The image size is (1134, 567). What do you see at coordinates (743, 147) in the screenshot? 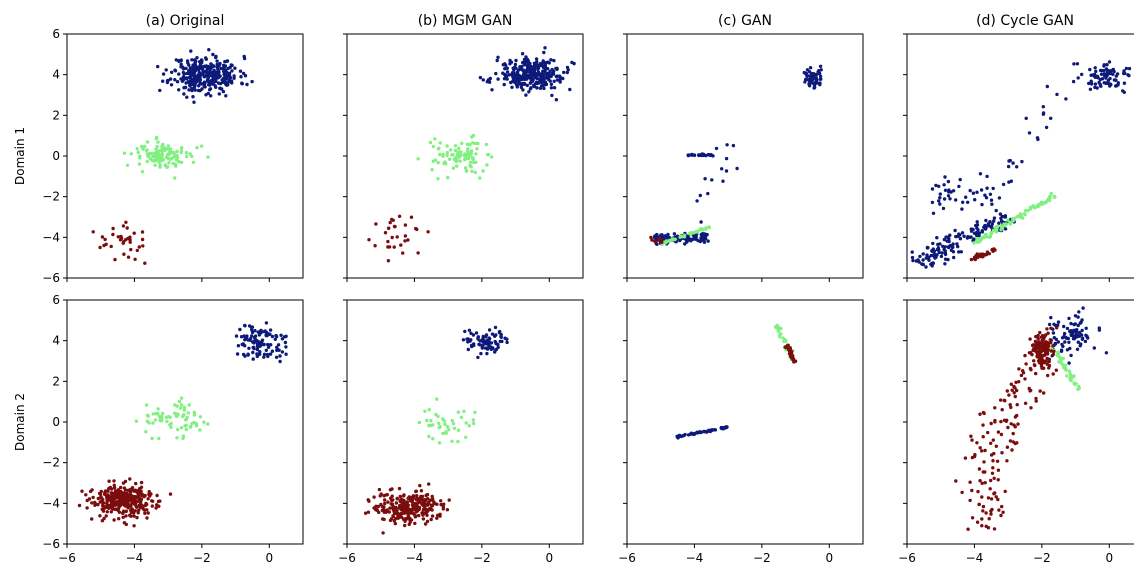
I see `scatter-panel-3: (c) GAN` at bounding box center [743, 147].